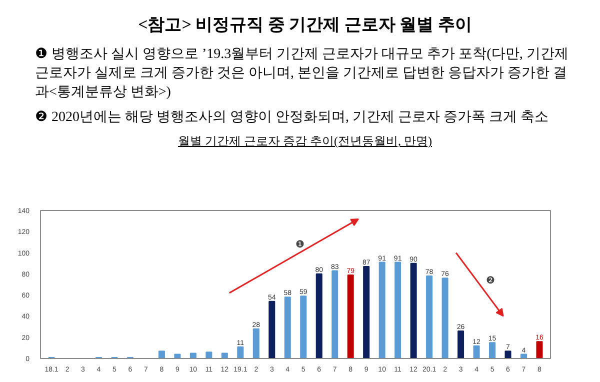  Describe the element at coordinates (490, 281) in the screenshot. I see `annotation: ❷` at that location.